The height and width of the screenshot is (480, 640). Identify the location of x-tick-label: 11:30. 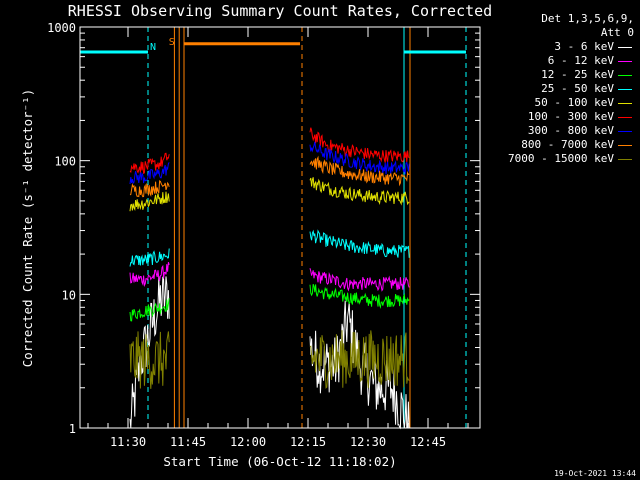
(128, 442).